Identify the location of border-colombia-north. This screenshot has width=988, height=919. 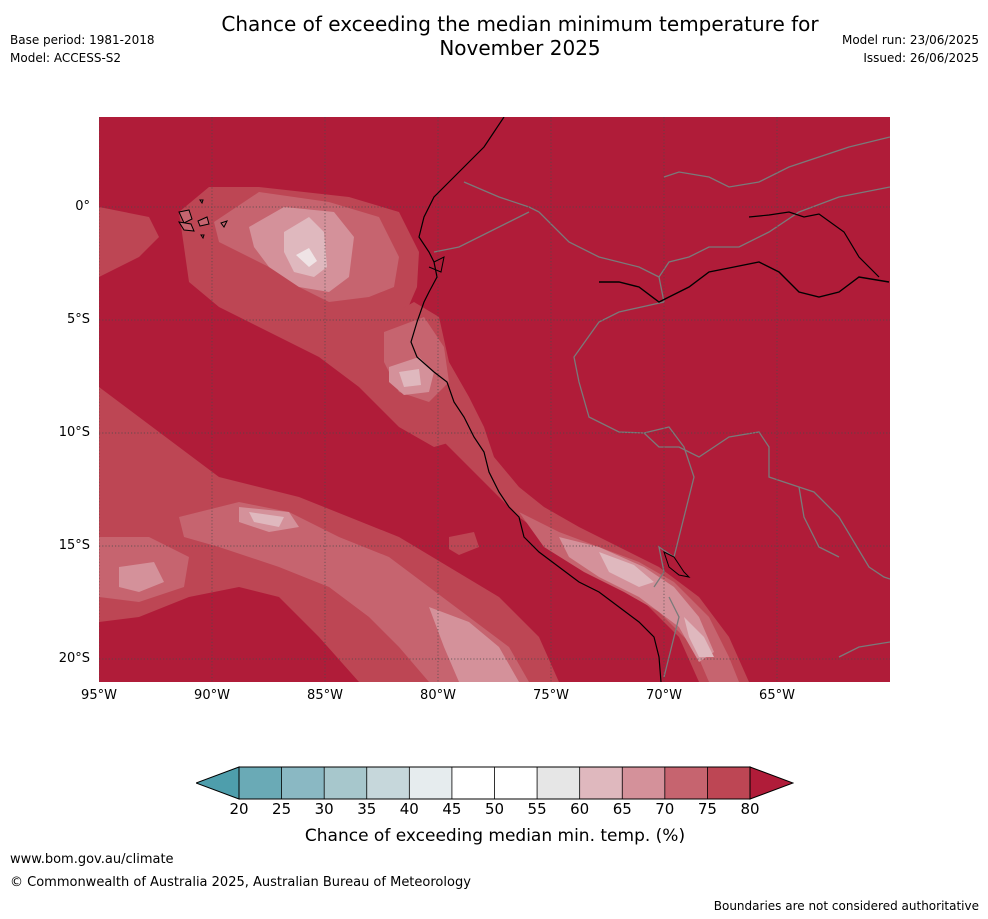
(501, 197).